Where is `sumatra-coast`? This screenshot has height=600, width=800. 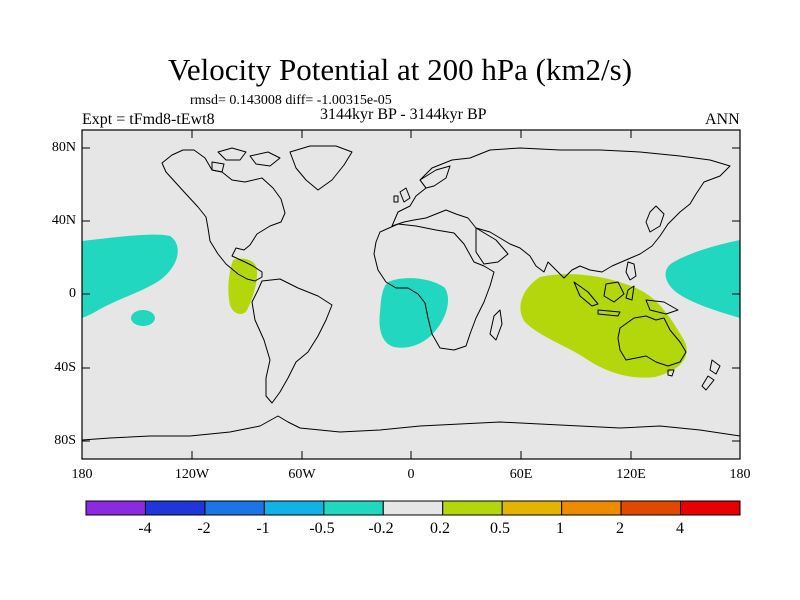
sumatra-coast is located at coordinates (586, 294).